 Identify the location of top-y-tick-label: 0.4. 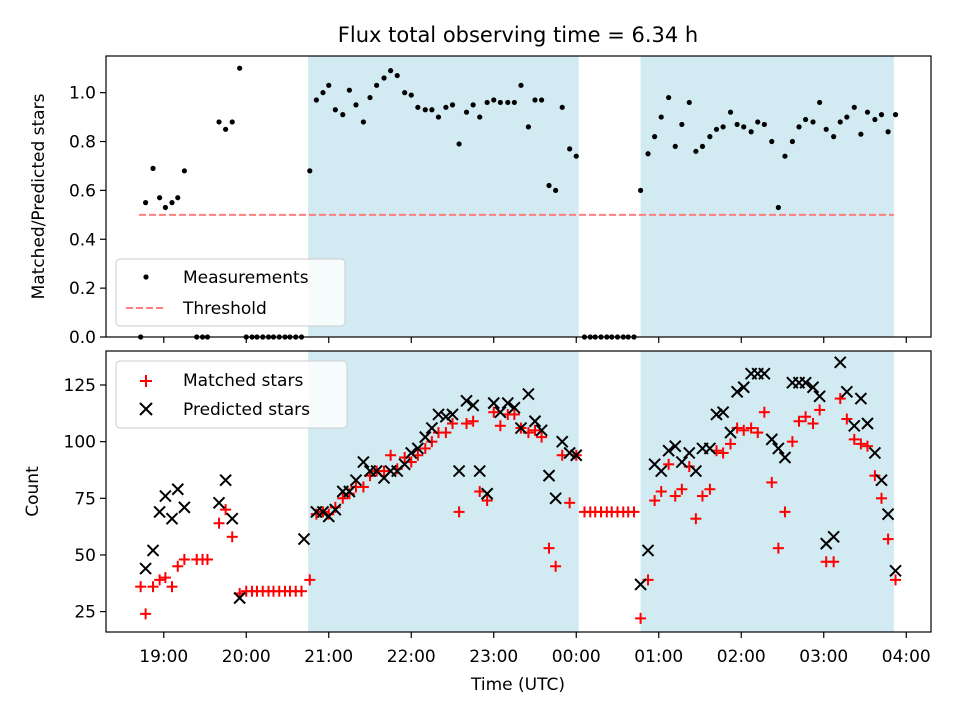
(82, 240).